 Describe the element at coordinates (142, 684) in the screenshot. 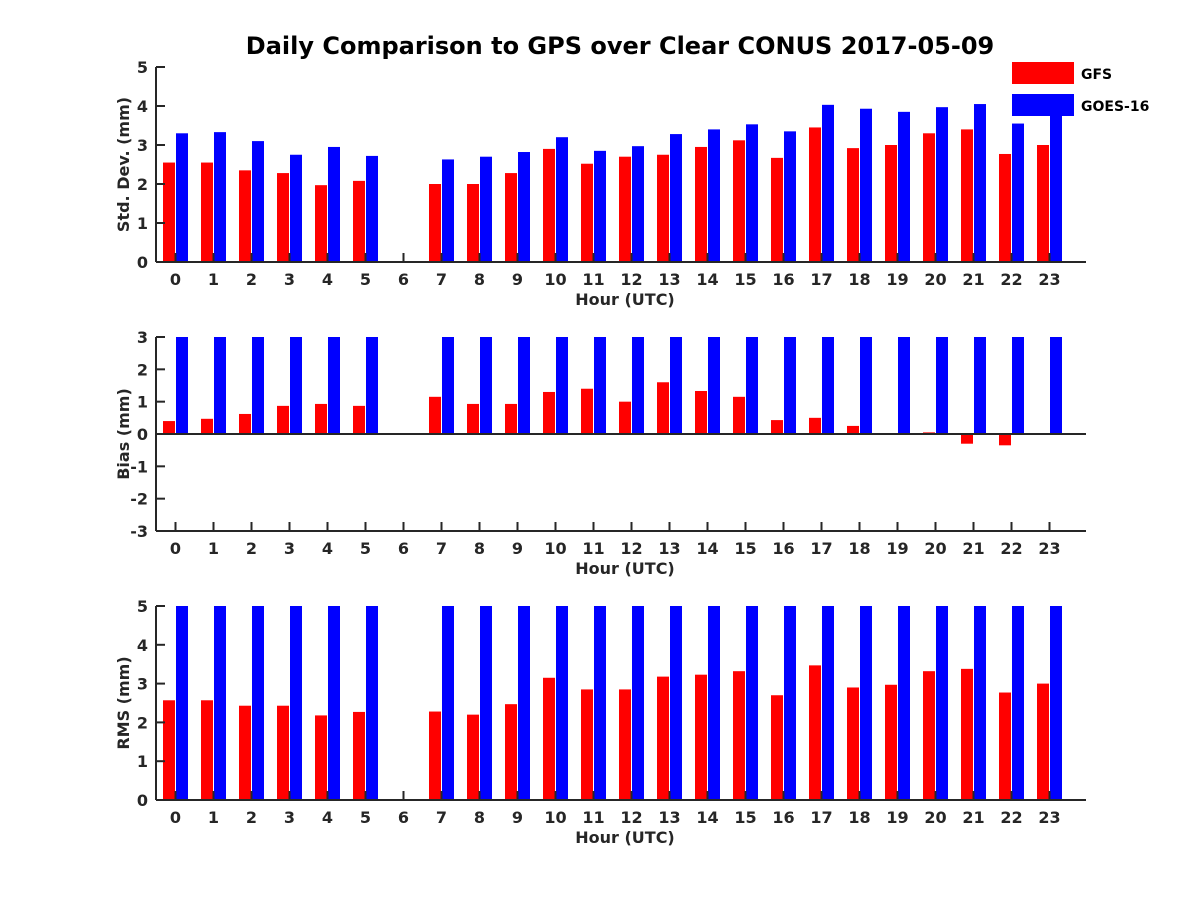

I see `y-tick-label: 3` at that location.